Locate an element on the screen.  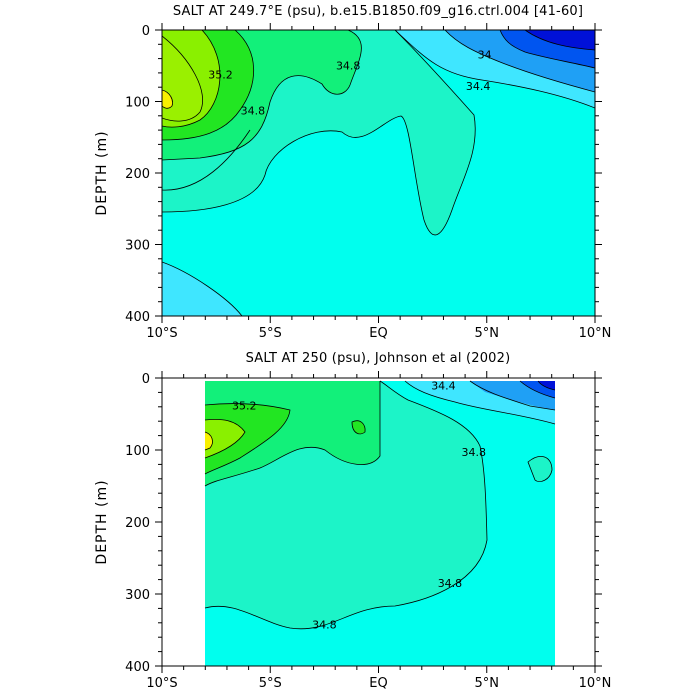
top-fill-34_4-deep is located at coordinates (202, 289).